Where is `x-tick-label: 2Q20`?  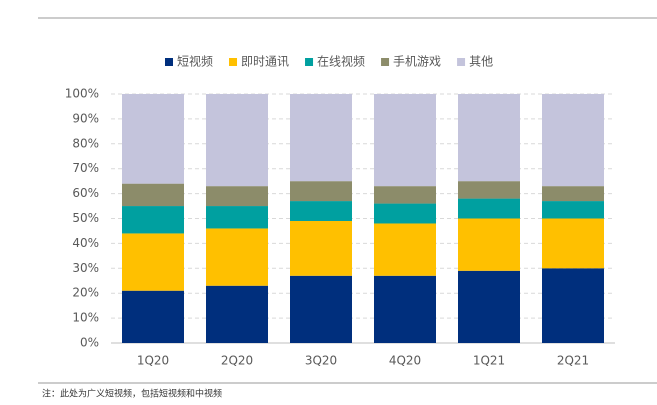
x-tick-label: 2Q20 is located at coordinates (237, 361).